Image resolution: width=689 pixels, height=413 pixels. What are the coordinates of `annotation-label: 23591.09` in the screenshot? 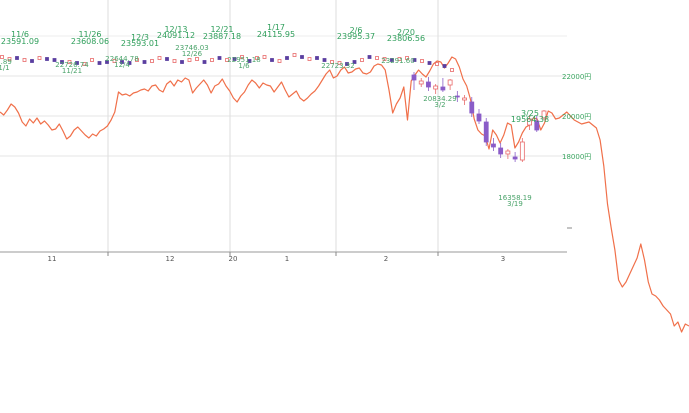 It's located at (20, 41).